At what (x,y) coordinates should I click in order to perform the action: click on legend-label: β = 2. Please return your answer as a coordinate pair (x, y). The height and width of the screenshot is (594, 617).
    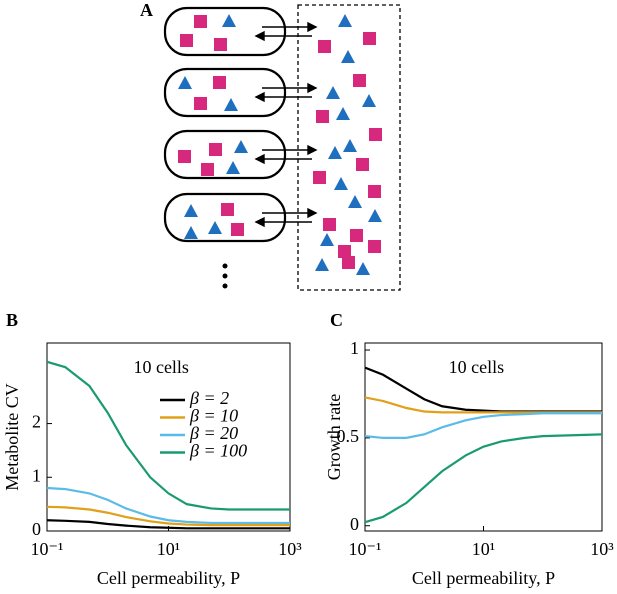
    Looking at the image, I should click on (209, 398).